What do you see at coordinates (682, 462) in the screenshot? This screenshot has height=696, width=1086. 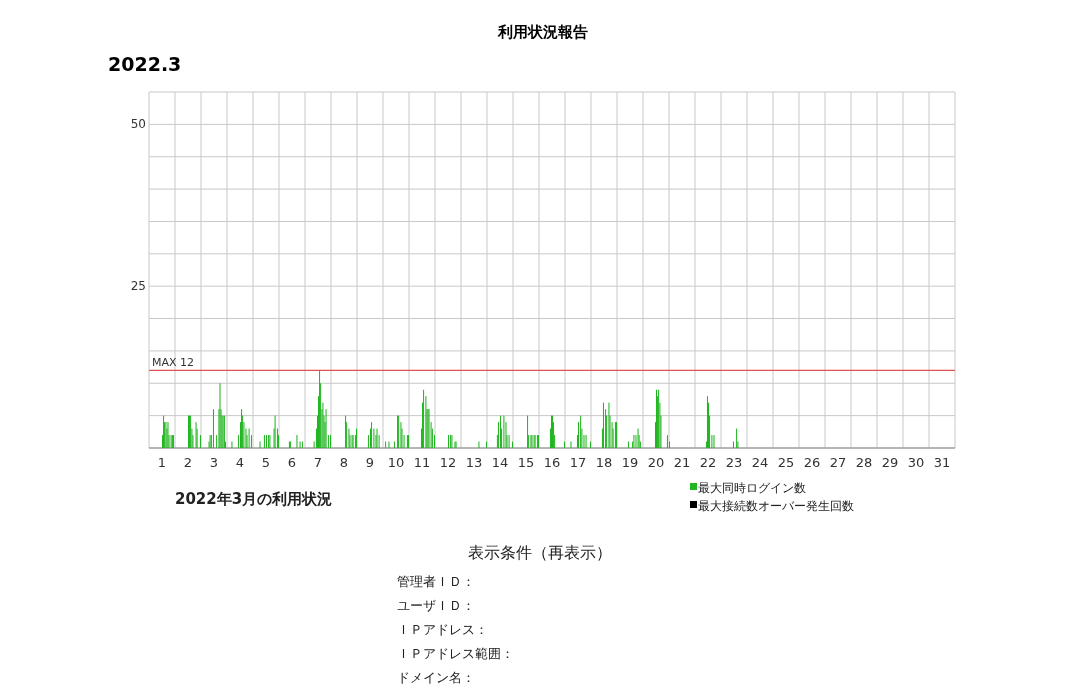 I see `x-tick-label: 21` at bounding box center [682, 462].